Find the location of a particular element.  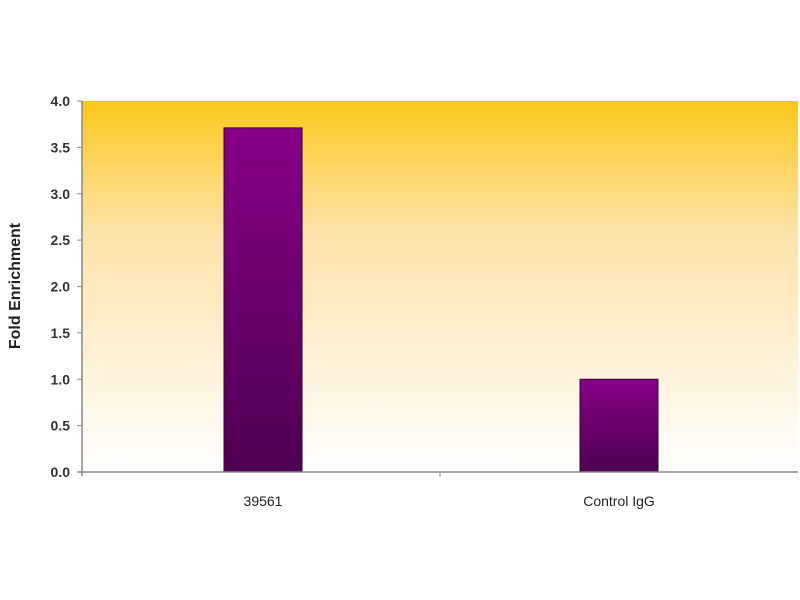

y-tick-label: 0.5 is located at coordinates (61, 426).